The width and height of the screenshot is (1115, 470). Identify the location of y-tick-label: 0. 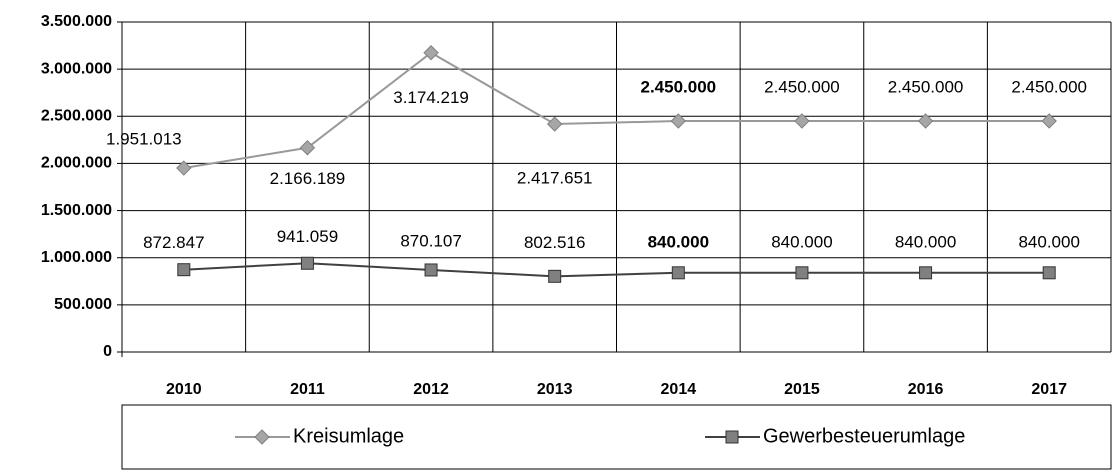
(107, 351).